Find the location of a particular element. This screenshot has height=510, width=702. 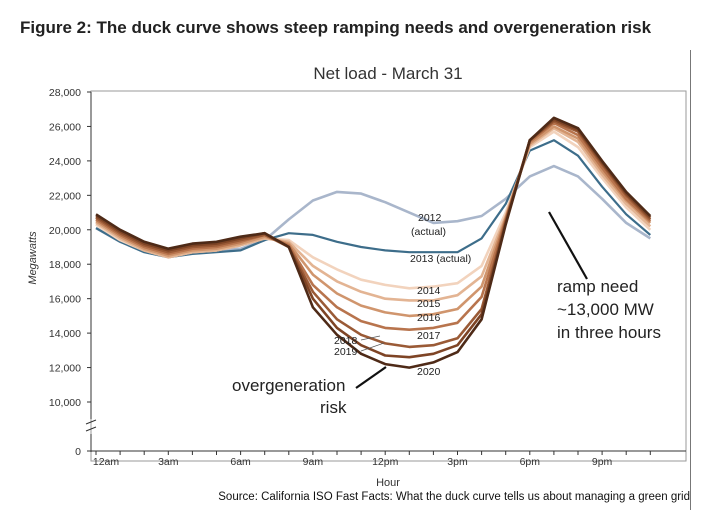

ramp-need-arrow is located at coordinates (568, 245).